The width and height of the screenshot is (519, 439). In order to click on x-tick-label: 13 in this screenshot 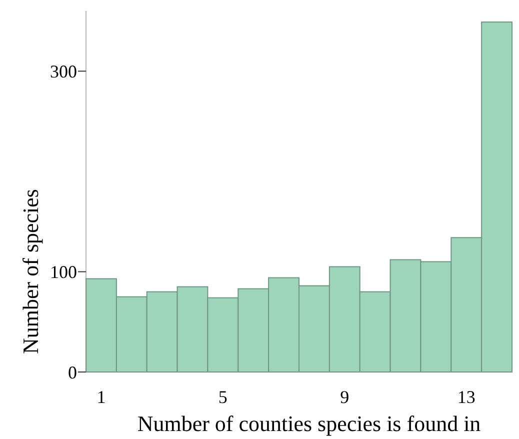, I will do `click(466, 397)`.